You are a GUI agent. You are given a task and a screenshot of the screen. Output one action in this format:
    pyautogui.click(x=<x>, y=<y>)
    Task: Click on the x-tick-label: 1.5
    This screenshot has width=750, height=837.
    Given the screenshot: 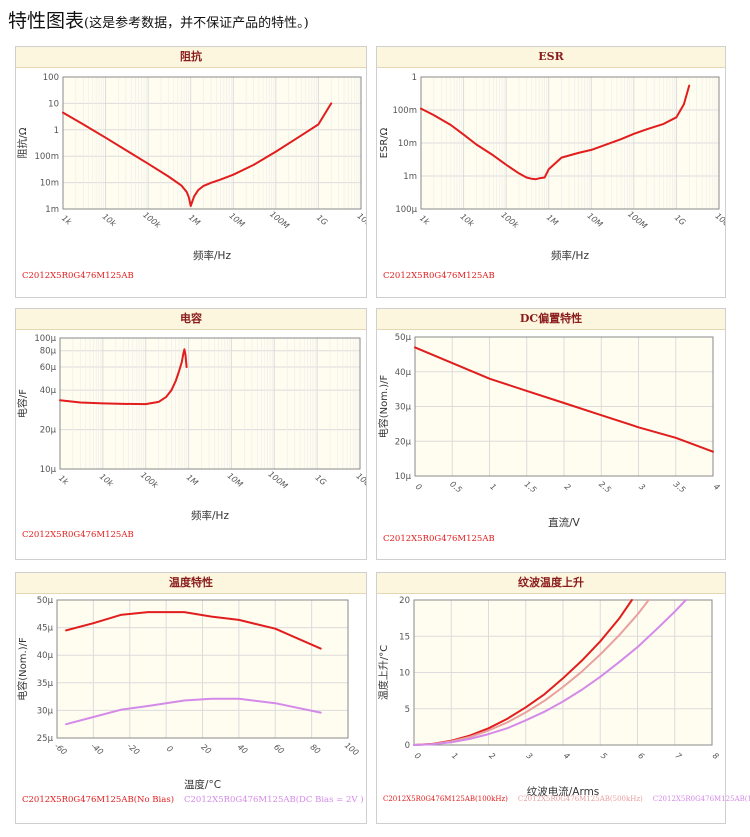 What is the action you would take?
    pyautogui.click(x=531, y=487)
    